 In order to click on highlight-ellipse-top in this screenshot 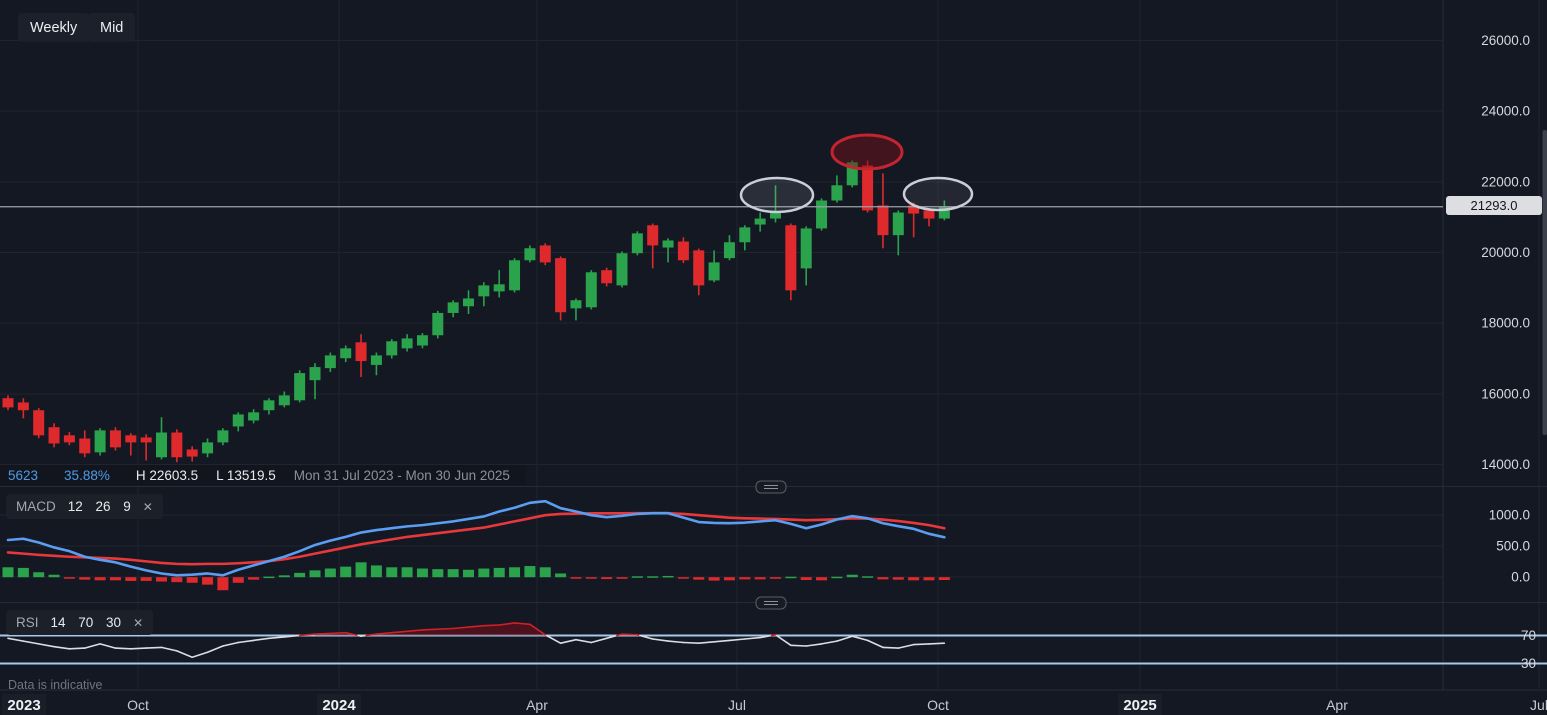, I will do `click(867, 152)`.